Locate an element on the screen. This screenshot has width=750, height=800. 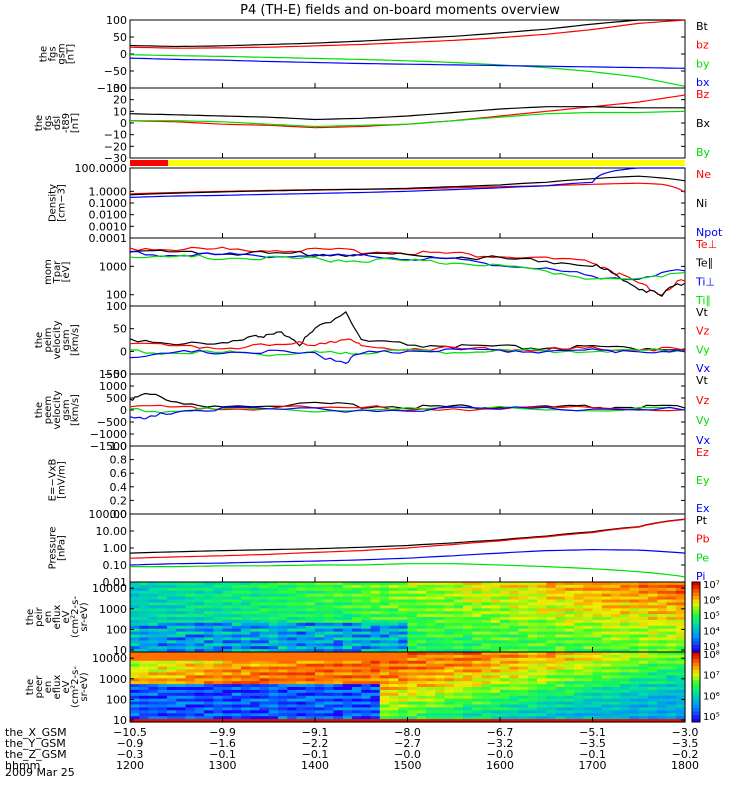
x-tick-label: −9.1 is located at coordinates (315, 732).